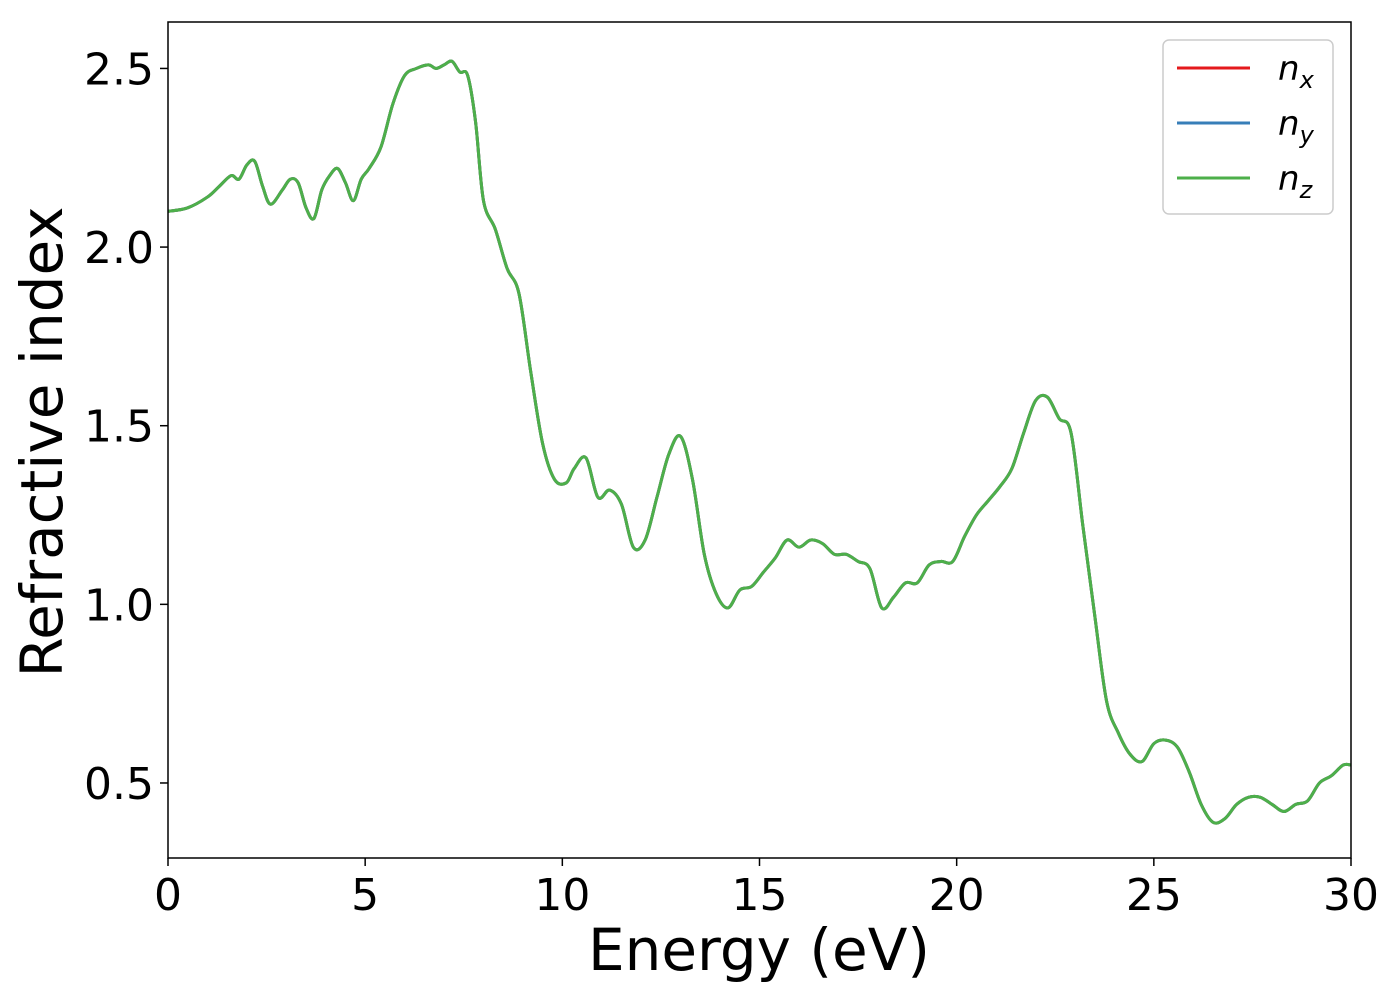 This screenshot has width=1400, height=1000. What do you see at coordinates (365, 895) in the screenshot?
I see `x-tick-label: 5` at bounding box center [365, 895].